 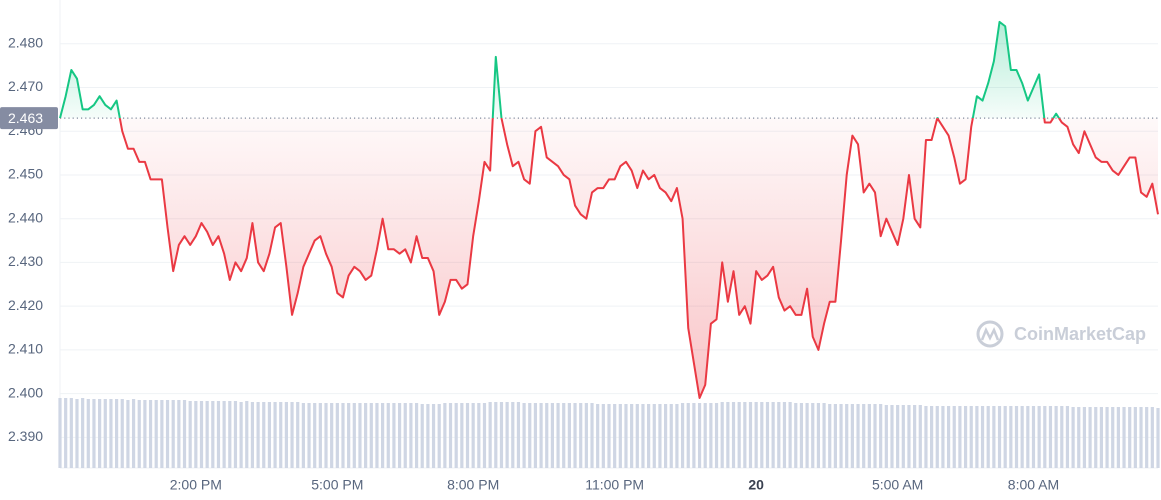 What do you see at coordinates (897, 485) in the screenshot?
I see `x-tick-label: 5:00 AM` at bounding box center [897, 485].